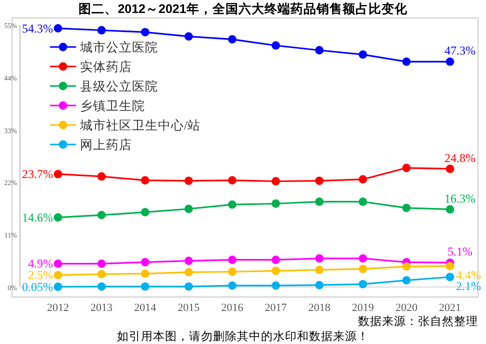 Image resolution: width=486 pixels, height=344 pixels. Describe the element at coordinates (243, 8) in the screenshot. I see `chart-title: 图二、2012～2021年，全国六大终端药品销售额占比变化` at that location.